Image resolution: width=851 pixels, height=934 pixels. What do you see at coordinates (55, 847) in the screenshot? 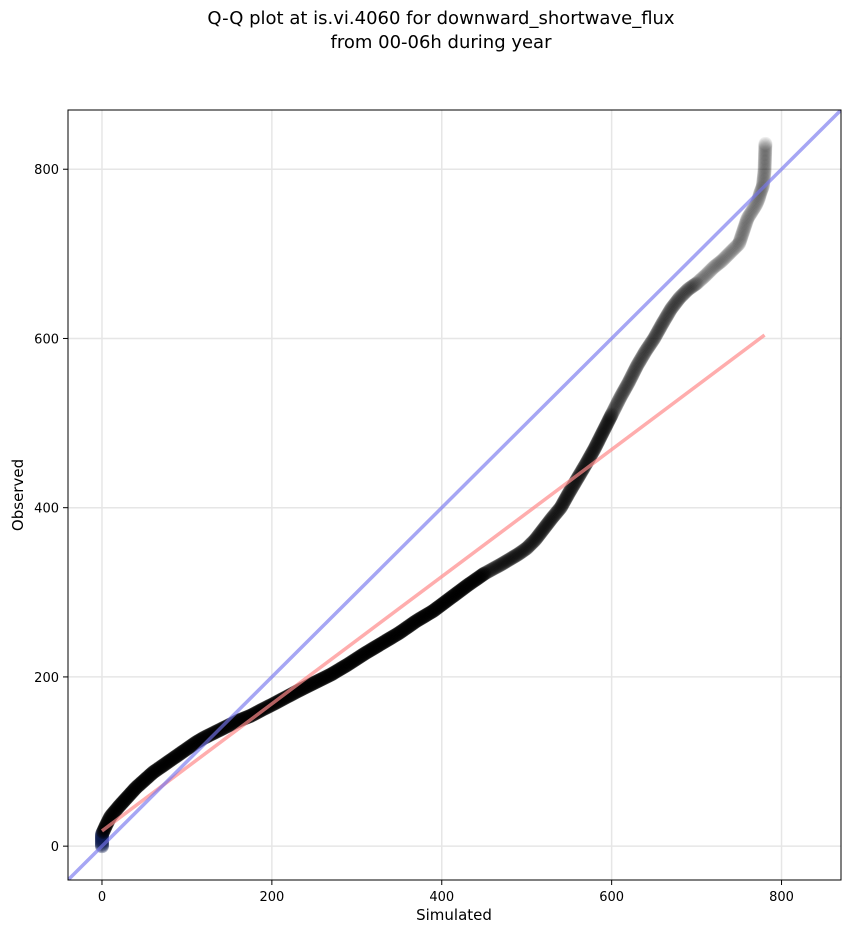
I see `y-tick-label: 0` at bounding box center [55, 847].